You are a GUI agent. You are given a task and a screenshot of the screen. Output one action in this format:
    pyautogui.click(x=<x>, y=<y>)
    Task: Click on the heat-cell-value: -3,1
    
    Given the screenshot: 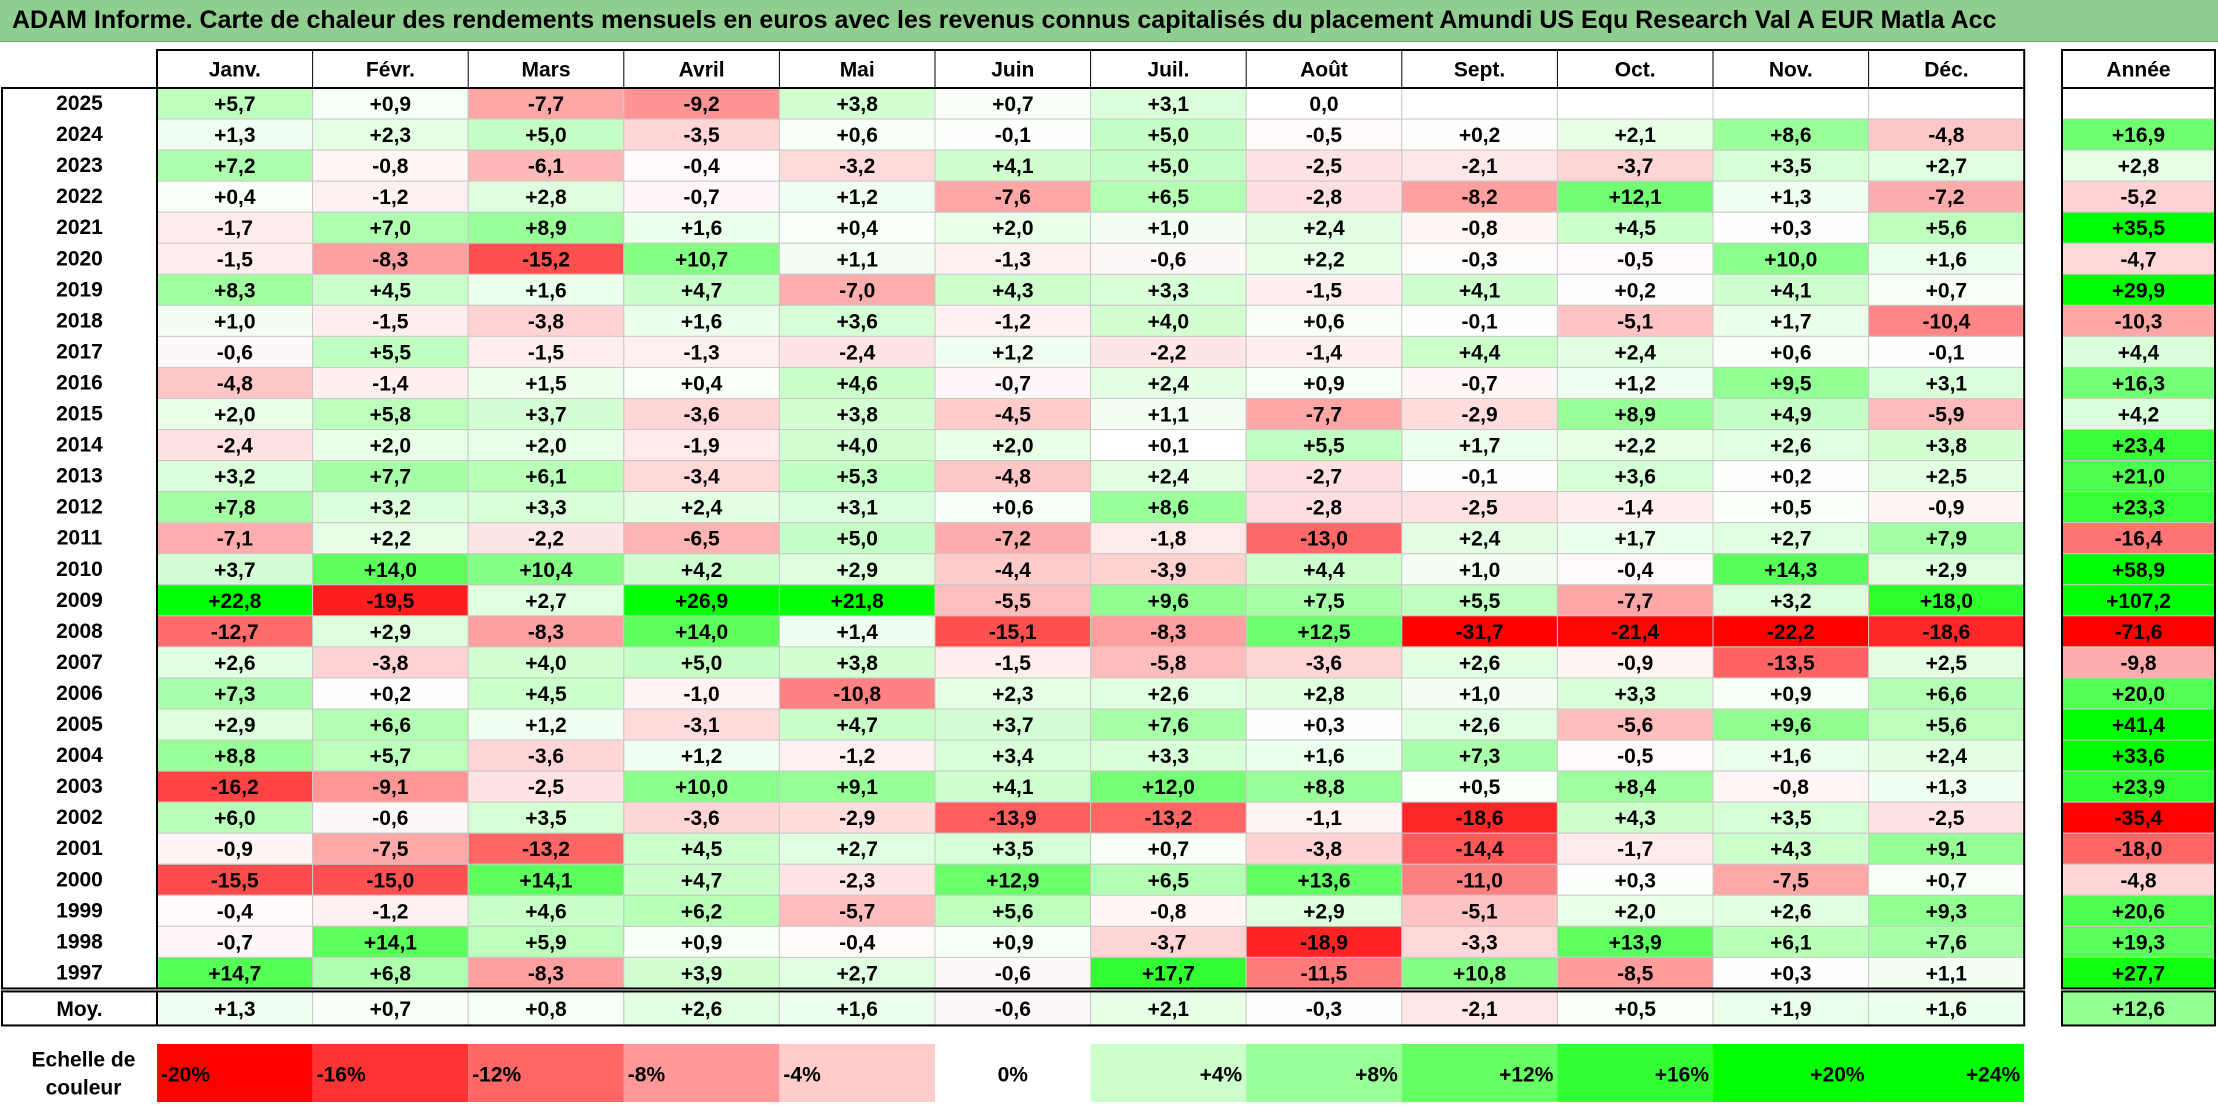 What is the action you would take?
    pyautogui.click(x=702, y=725)
    